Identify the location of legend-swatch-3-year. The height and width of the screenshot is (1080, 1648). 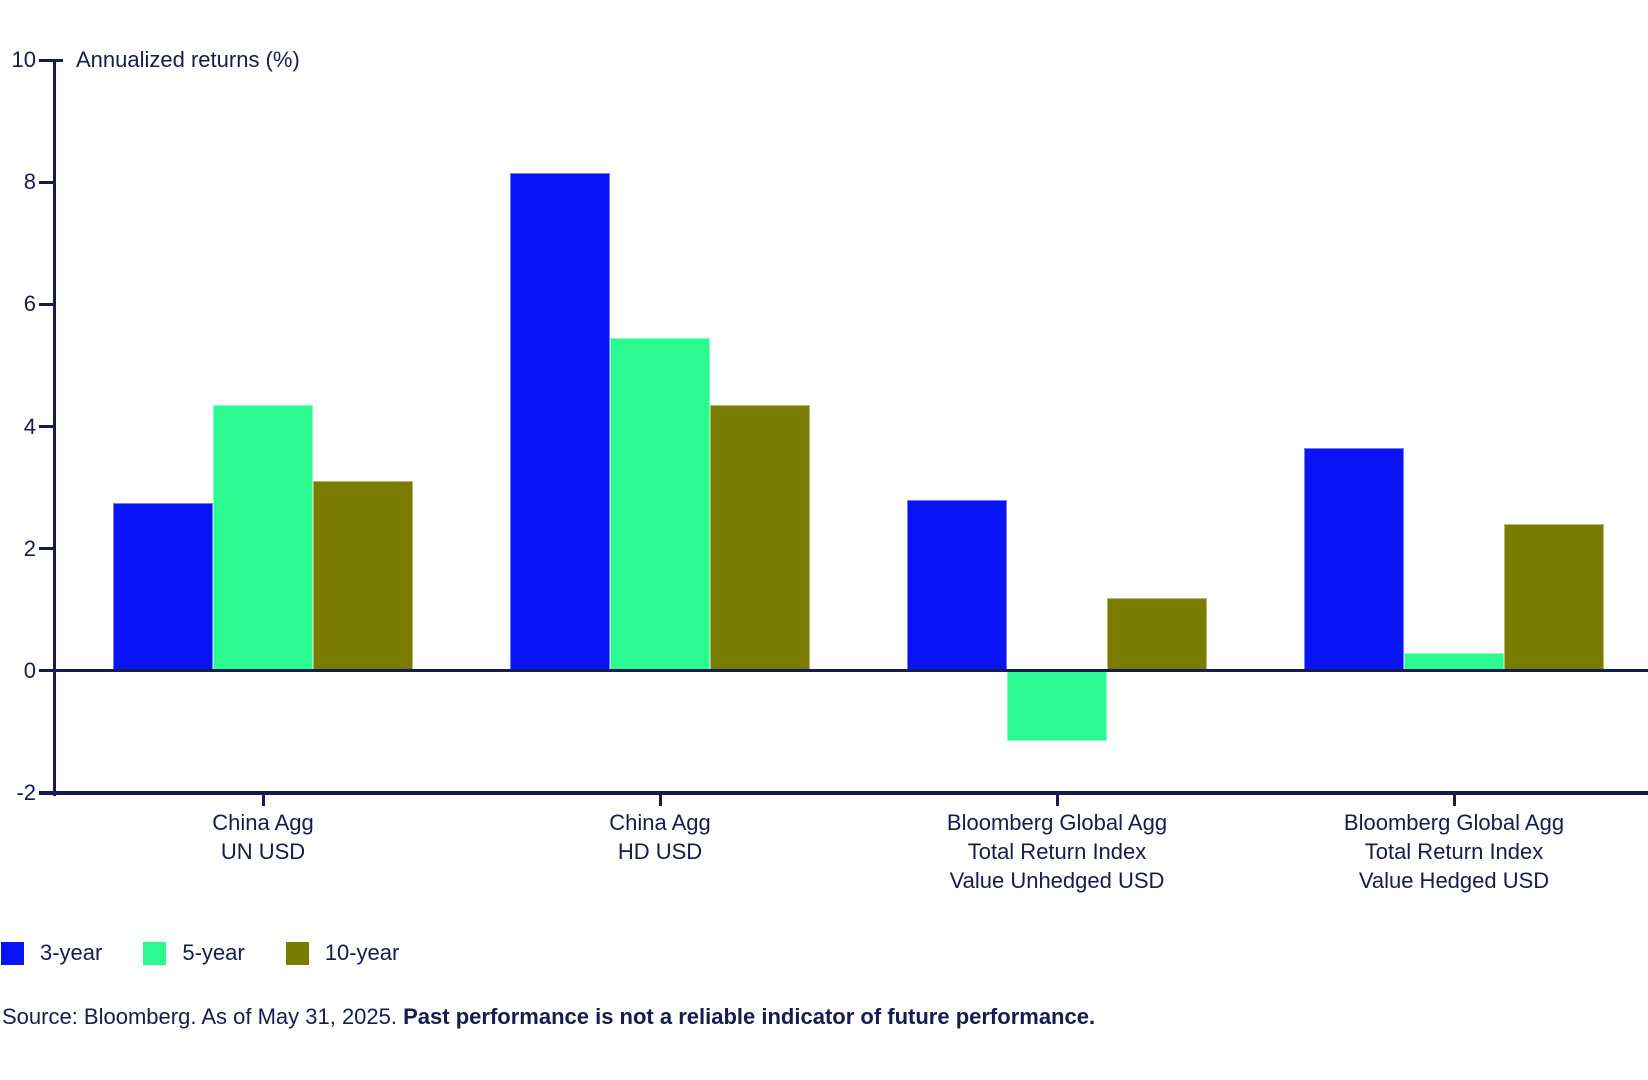
(12, 953).